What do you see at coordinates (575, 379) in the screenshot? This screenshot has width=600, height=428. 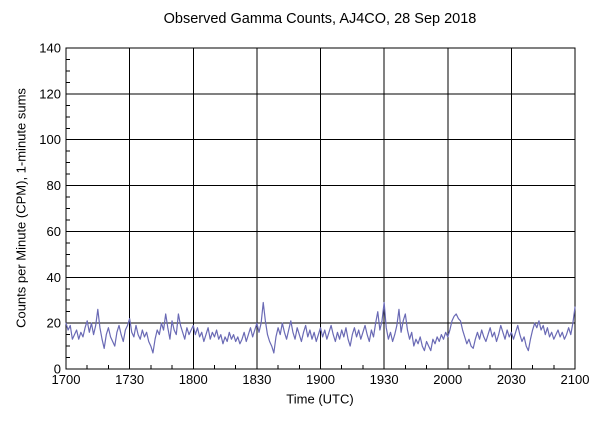 I see `x-tick-label: 2100` at bounding box center [575, 379].